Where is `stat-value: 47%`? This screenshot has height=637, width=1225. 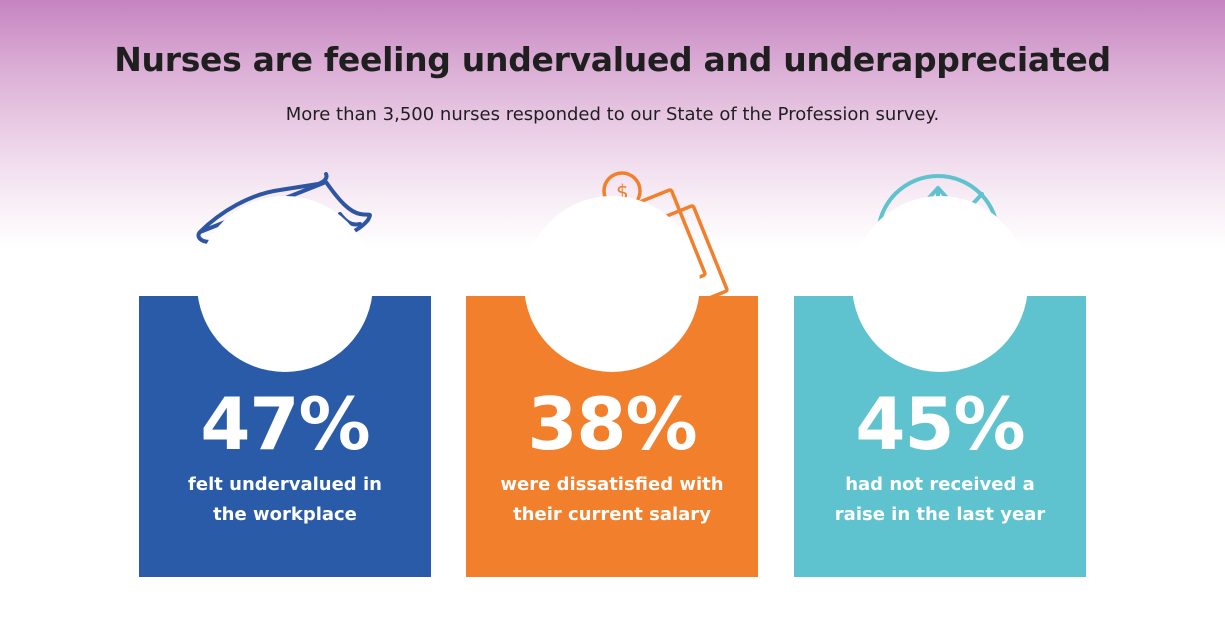 stat-value: 47% is located at coordinates (285, 424).